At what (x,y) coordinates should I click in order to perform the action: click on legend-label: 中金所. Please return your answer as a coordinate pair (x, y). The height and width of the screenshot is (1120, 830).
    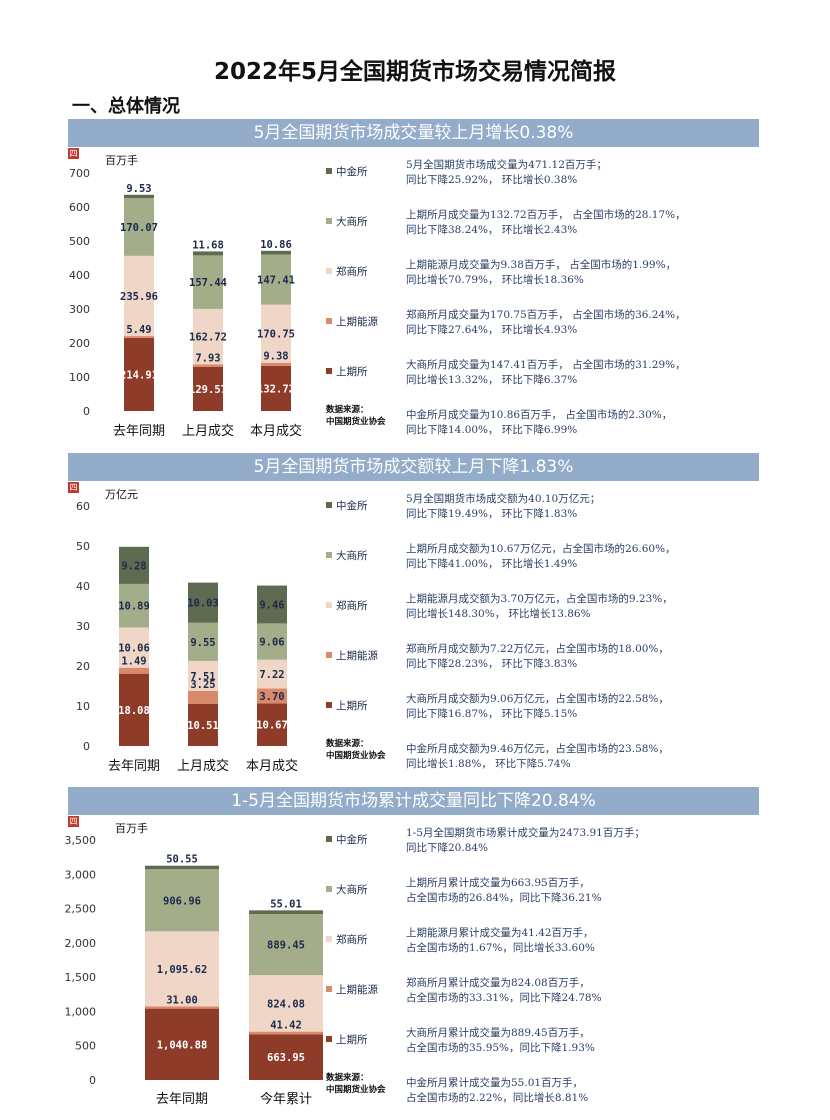
    Looking at the image, I should click on (352, 505).